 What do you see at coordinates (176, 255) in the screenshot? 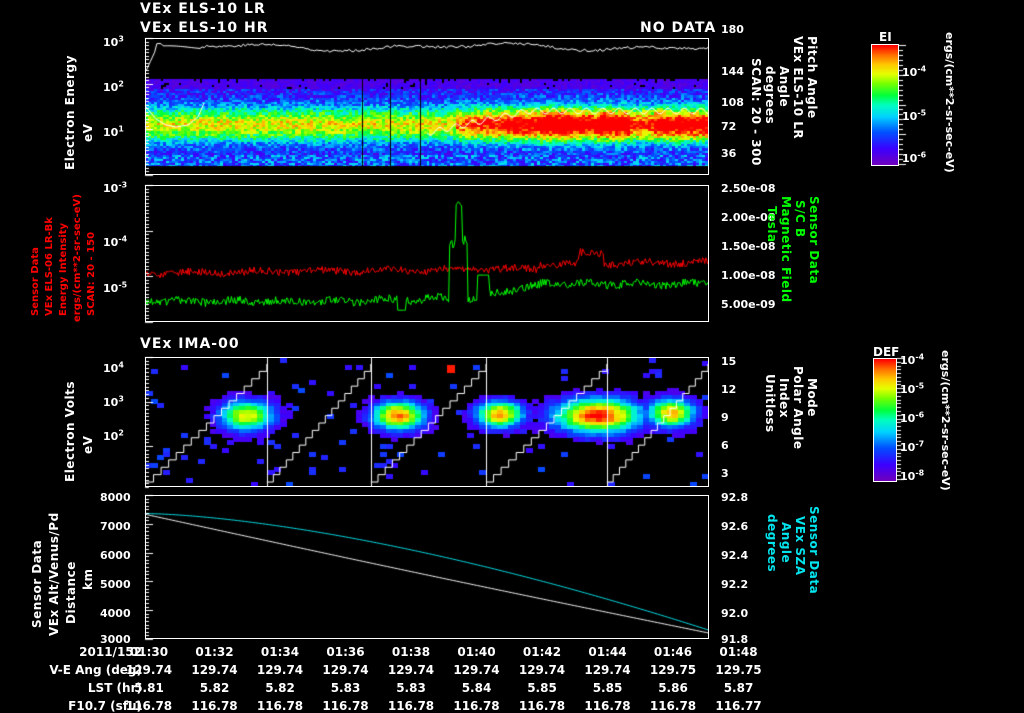
I see `panel2-axis-ticks` at bounding box center [176, 255].